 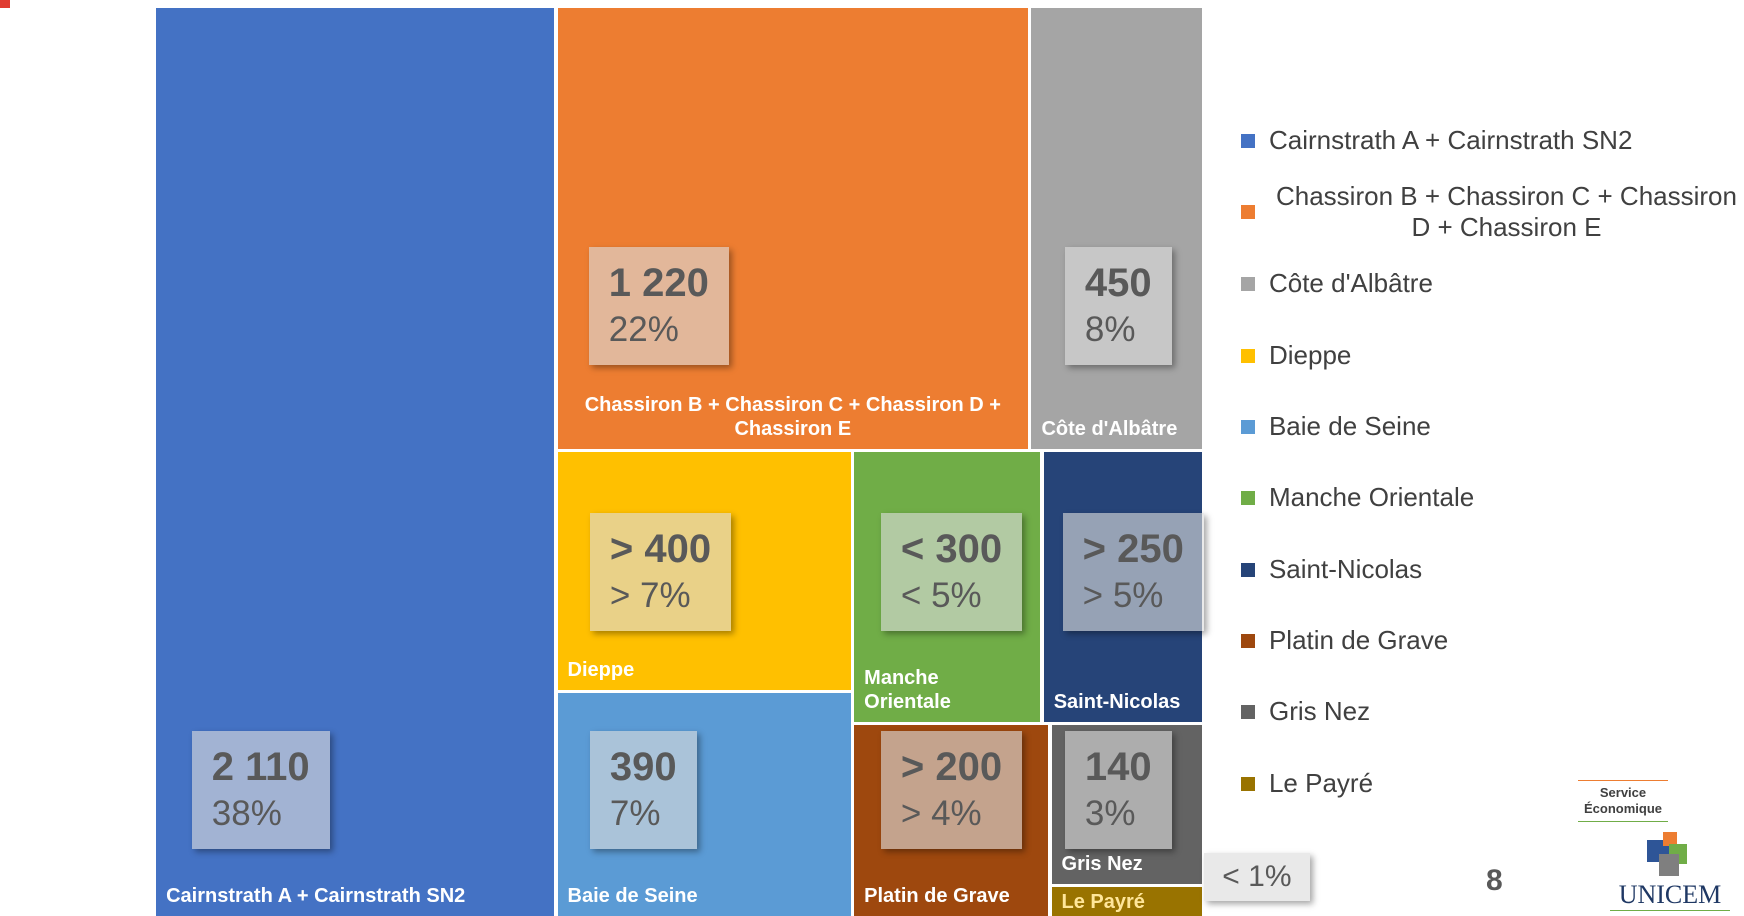 I want to click on tile-label: Baie de Seine, so click(x=632, y=895).